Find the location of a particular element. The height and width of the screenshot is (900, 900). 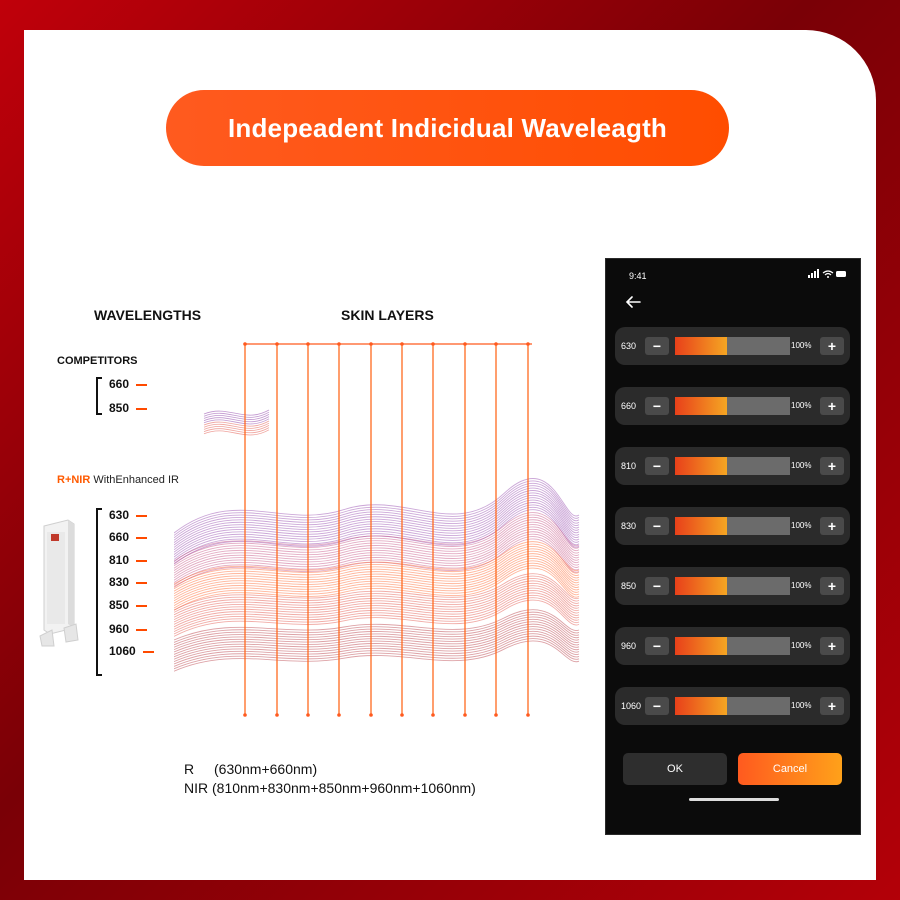

wavelength-row-850: 850− 100% + is located at coordinates (732, 586).